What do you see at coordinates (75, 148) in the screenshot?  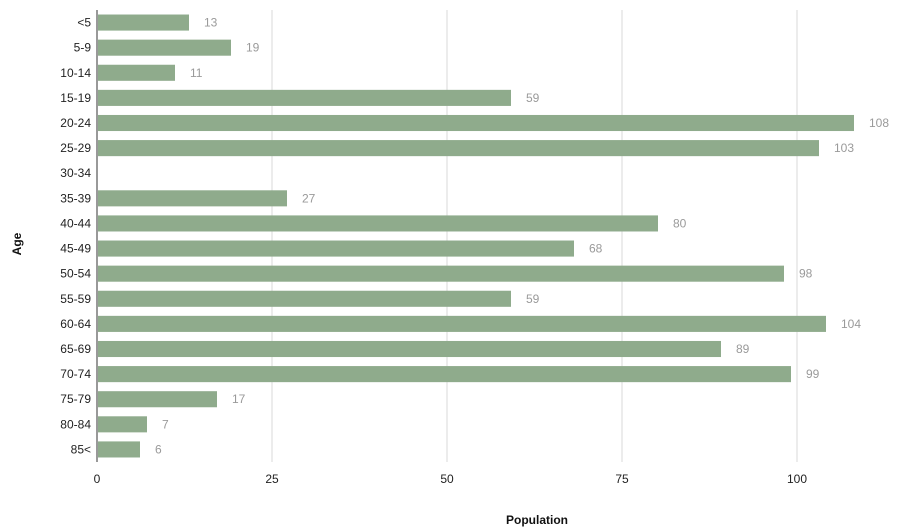 I see `y-tick-label: 25-29` at bounding box center [75, 148].